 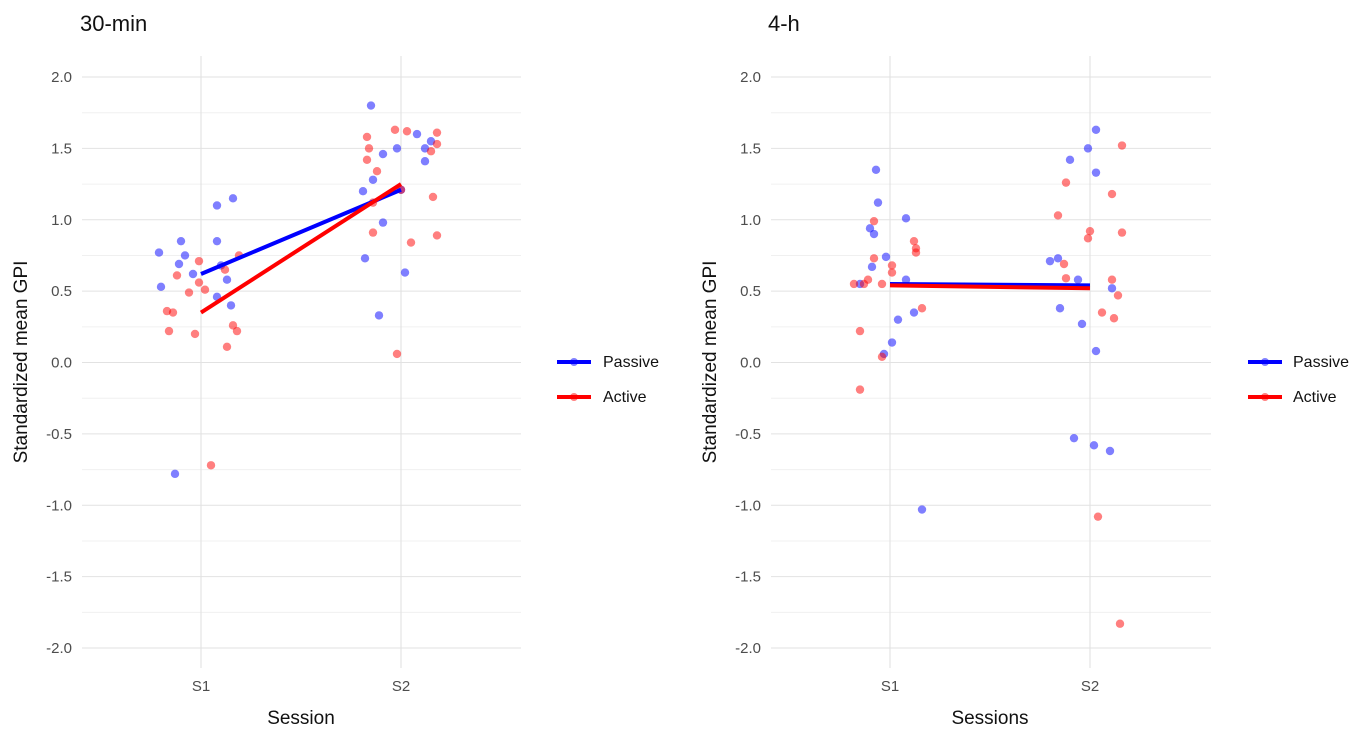 I want to click on x-tick-label: S1, so click(x=201, y=686).